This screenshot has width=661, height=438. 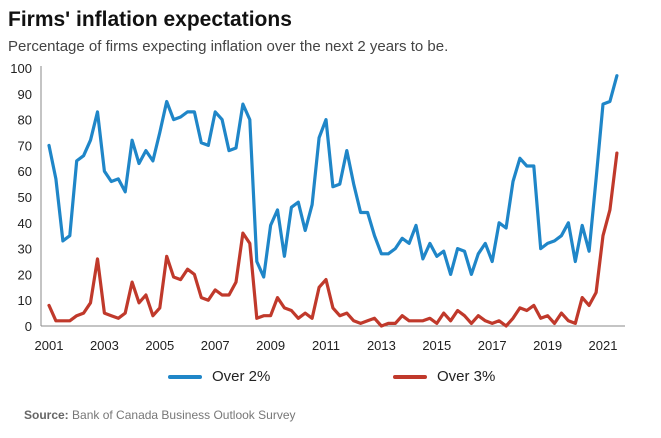 What do you see at coordinates (49, 345) in the screenshot?
I see `x-tick-label: 2001` at bounding box center [49, 345].